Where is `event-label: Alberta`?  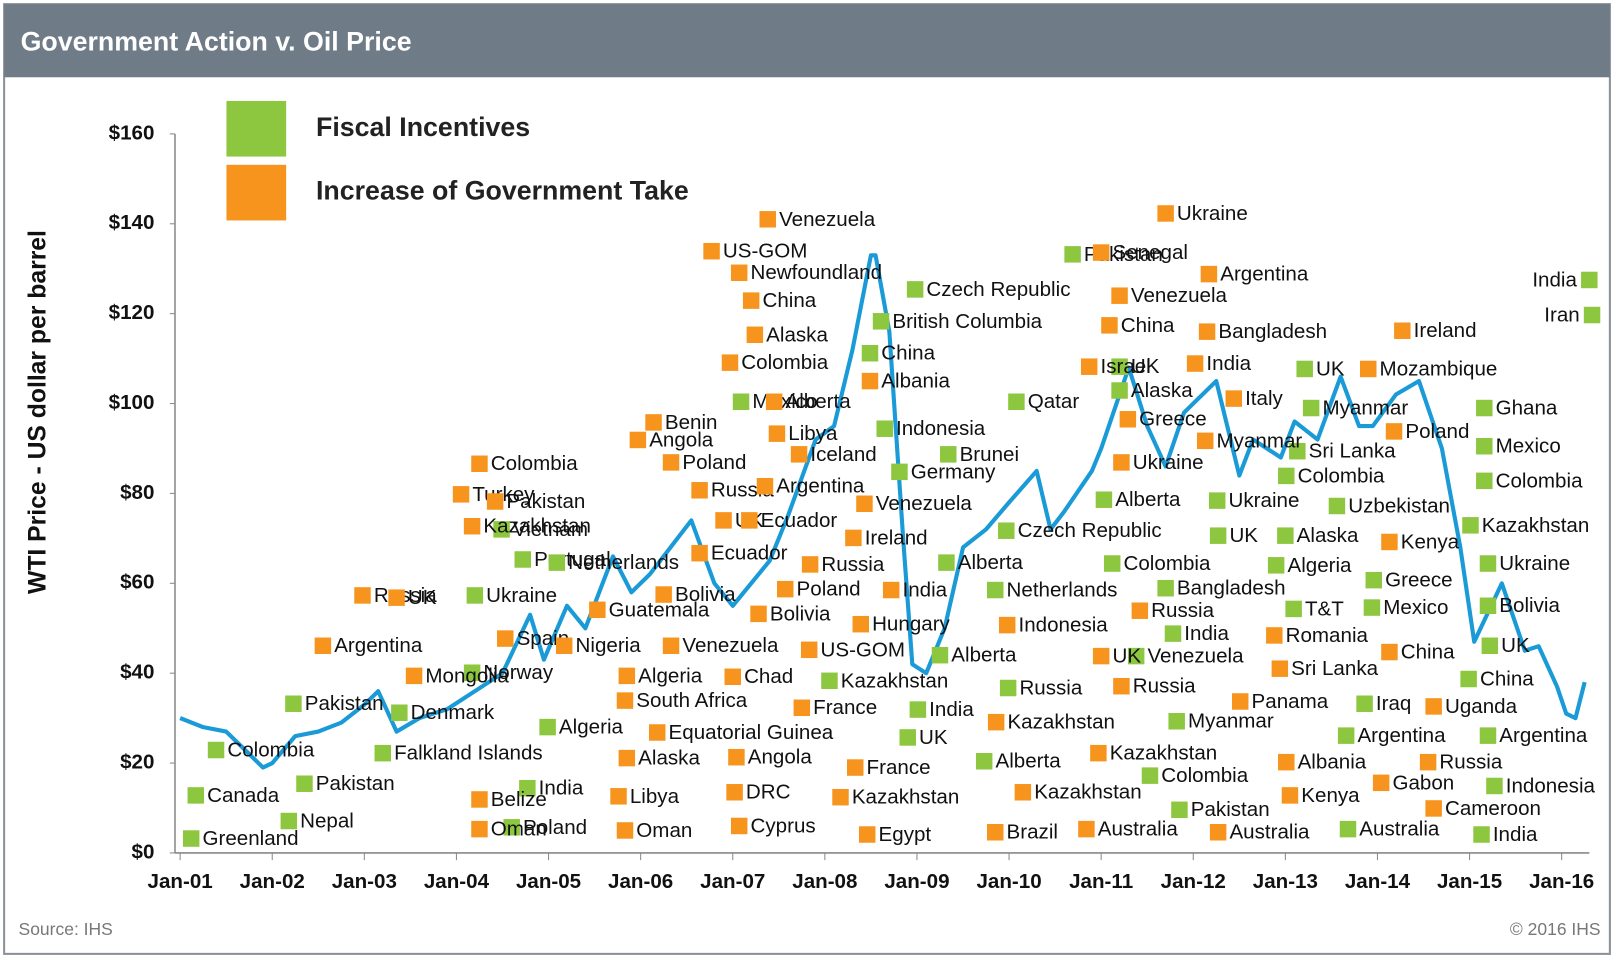
event-label: Alberta is located at coordinates (1148, 499).